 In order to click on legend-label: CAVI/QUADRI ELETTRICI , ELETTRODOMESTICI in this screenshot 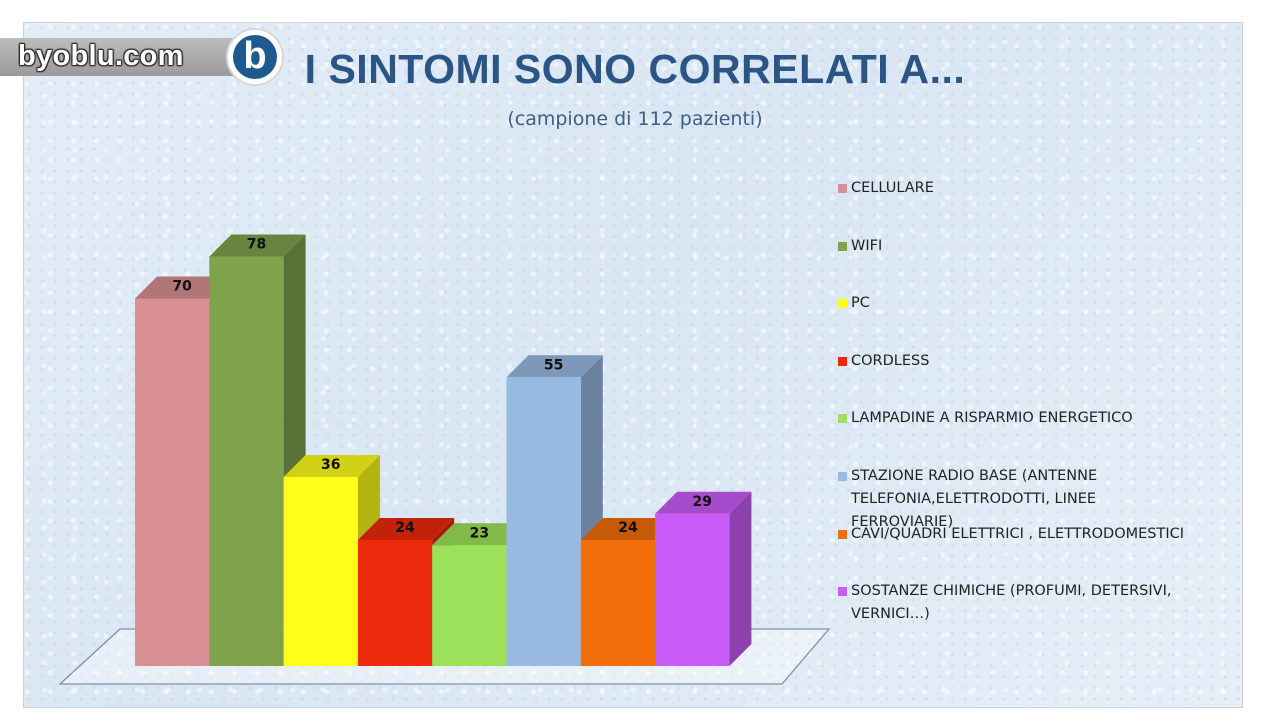, I will do `click(1018, 534)`.